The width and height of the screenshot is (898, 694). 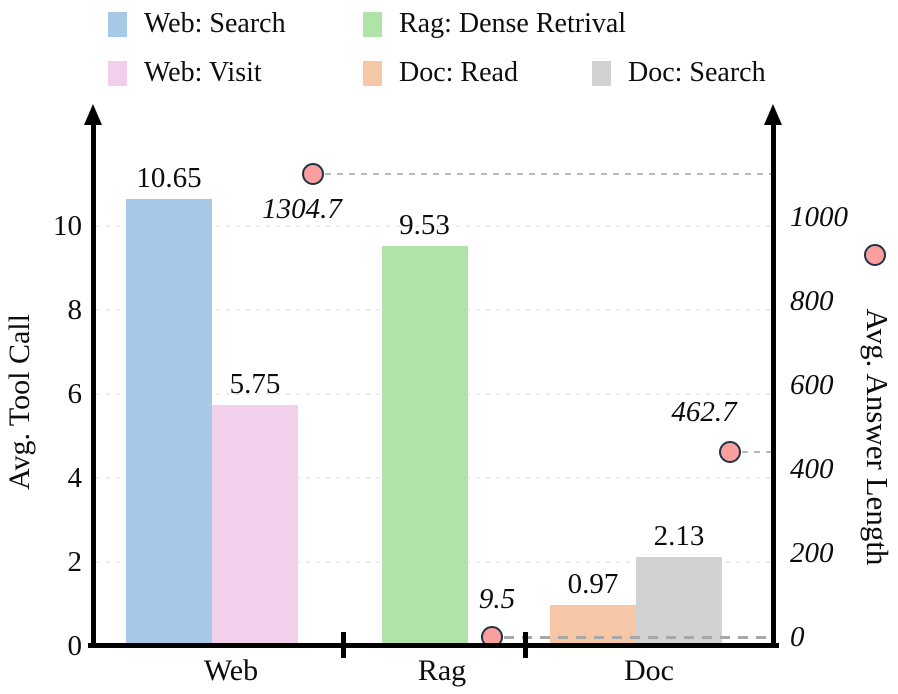 What do you see at coordinates (424, 444) in the screenshot?
I see `bar-rag-dense-retrival` at bounding box center [424, 444].